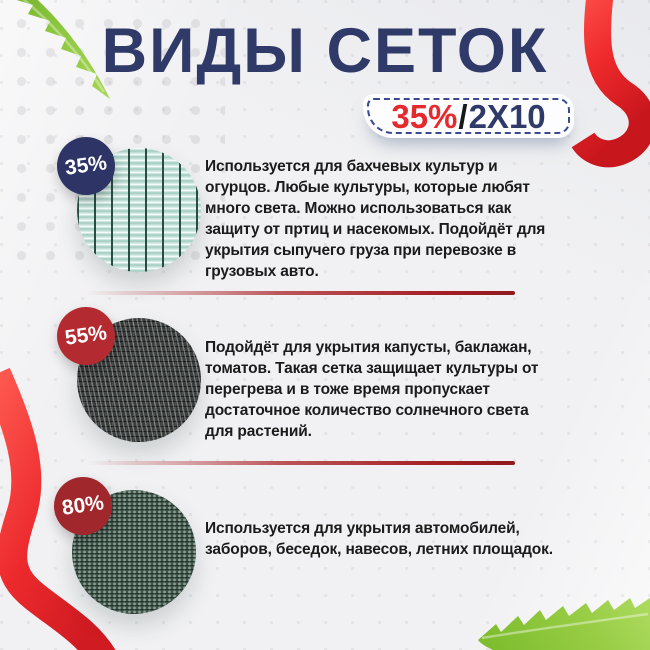  I want to click on page-title: ВИДЫ СЕТОК, so click(325, 51).